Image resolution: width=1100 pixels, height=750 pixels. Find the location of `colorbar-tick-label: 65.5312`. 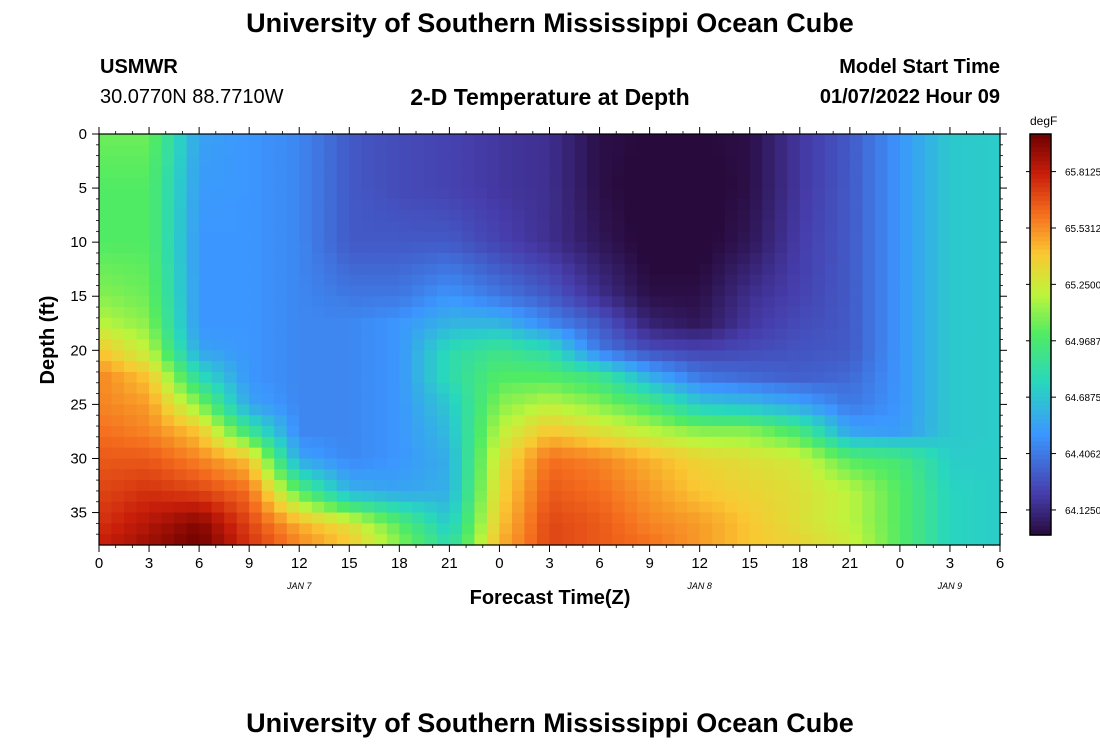

colorbar-tick-label: 65.5312 is located at coordinates (1082, 229).